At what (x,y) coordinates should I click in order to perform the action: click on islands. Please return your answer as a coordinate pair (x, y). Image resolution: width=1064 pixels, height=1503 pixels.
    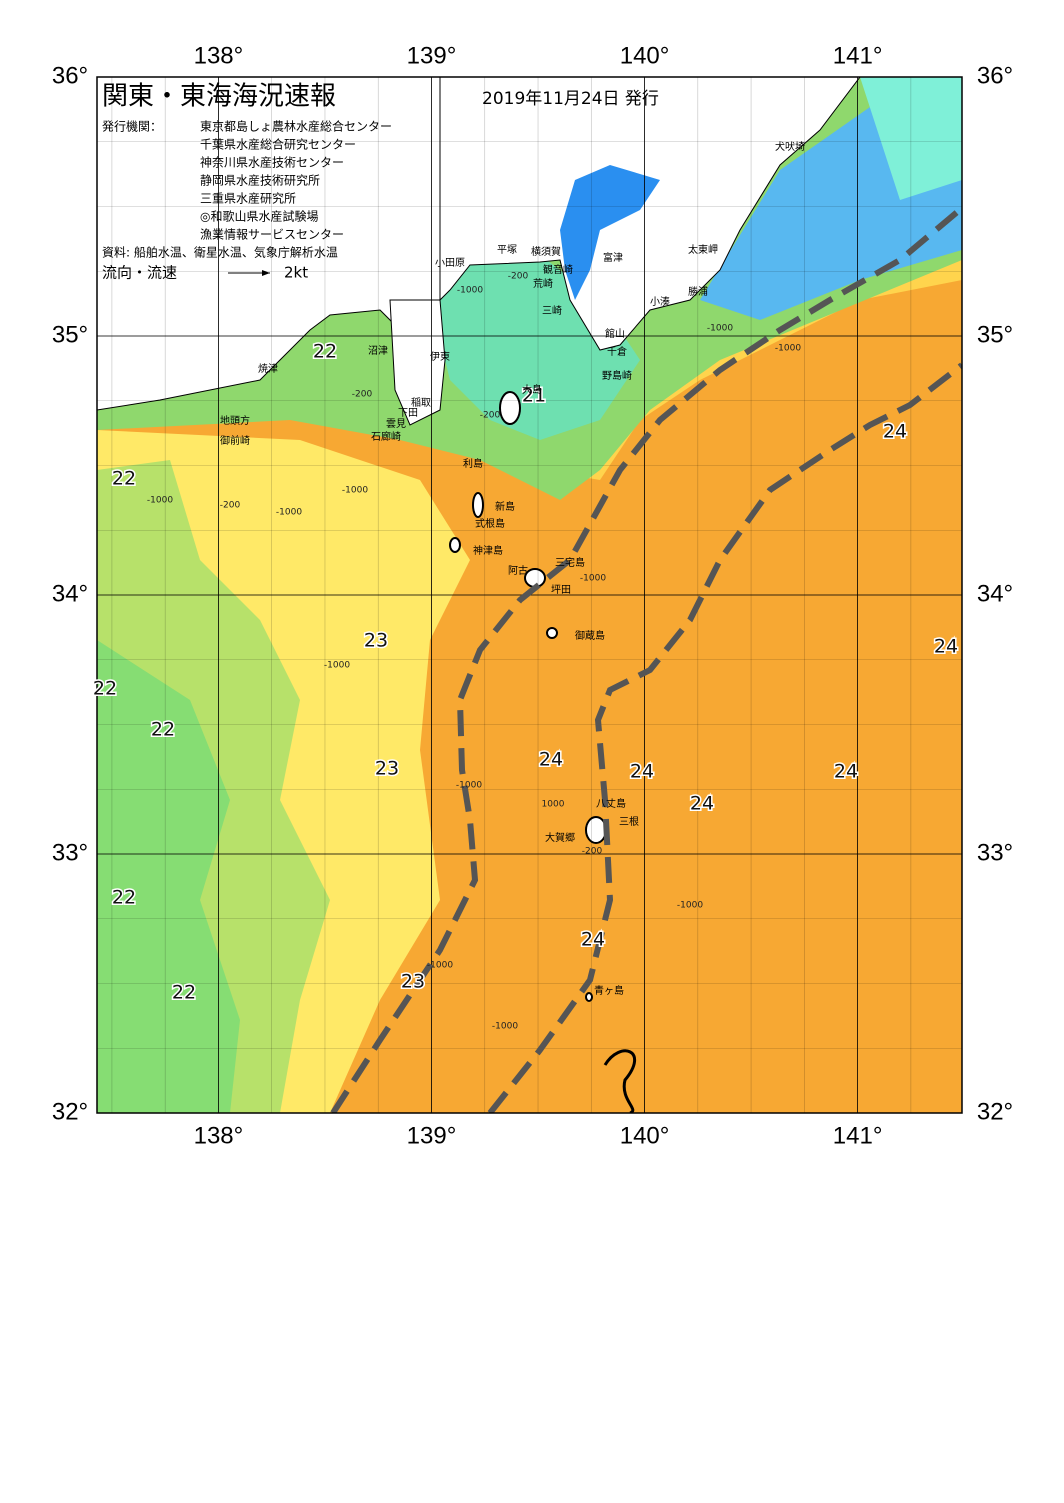
    Looking at the image, I should click on (528, 696).